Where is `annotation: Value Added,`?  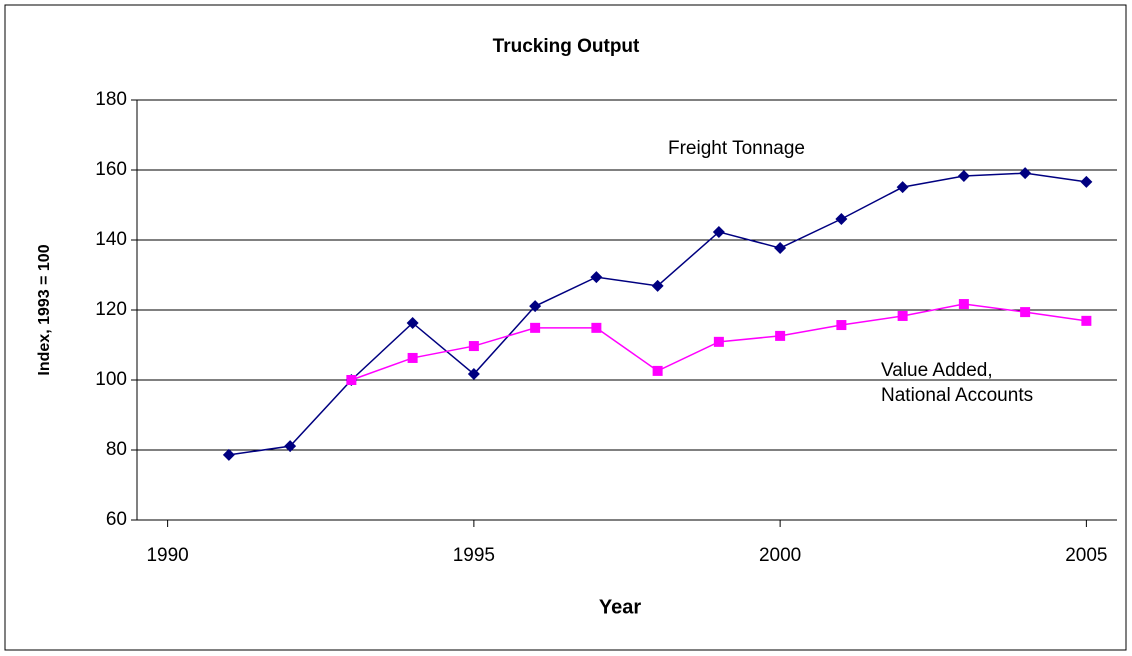 annotation: Value Added, is located at coordinates (937, 370).